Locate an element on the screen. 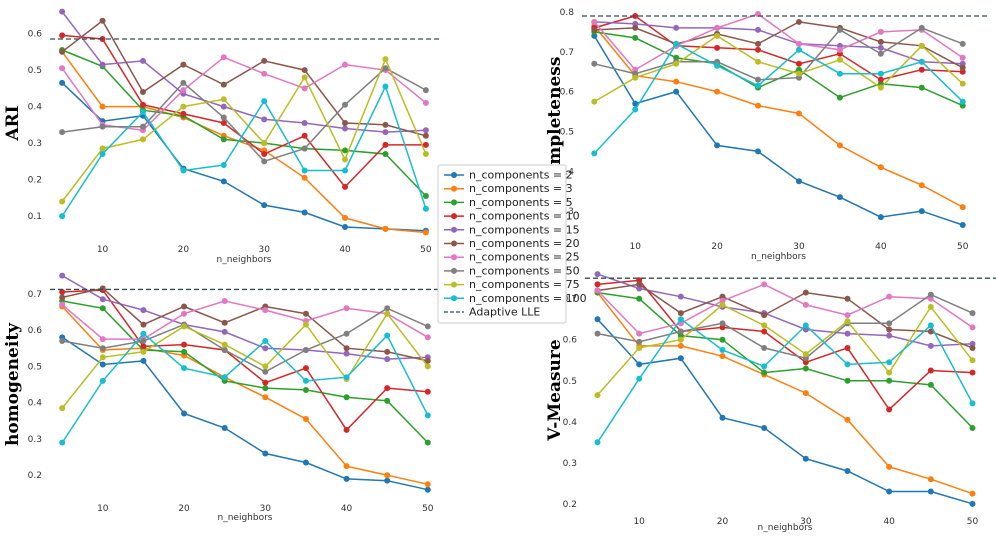 The width and height of the screenshot is (996, 544). legend-entry-label: n_components = 2 is located at coordinates (521, 175).